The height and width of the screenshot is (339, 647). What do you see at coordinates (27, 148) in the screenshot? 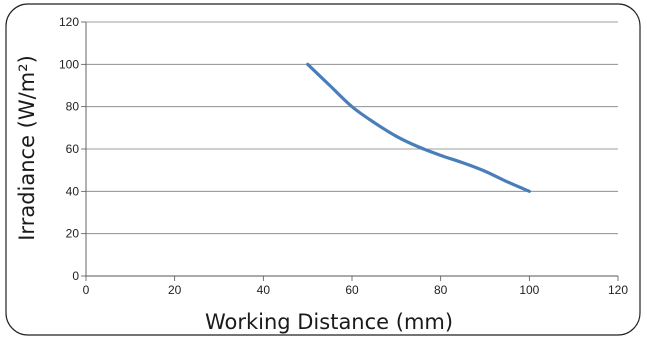
I see `y-axis-title: Irradiance (W/m²)` at bounding box center [27, 148].